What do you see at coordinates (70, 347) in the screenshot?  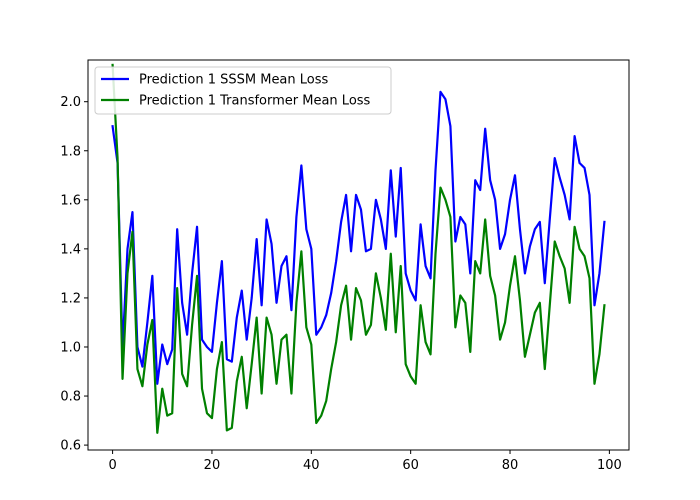 I see `y-tick-label: 1.0` at bounding box center [70, 347].